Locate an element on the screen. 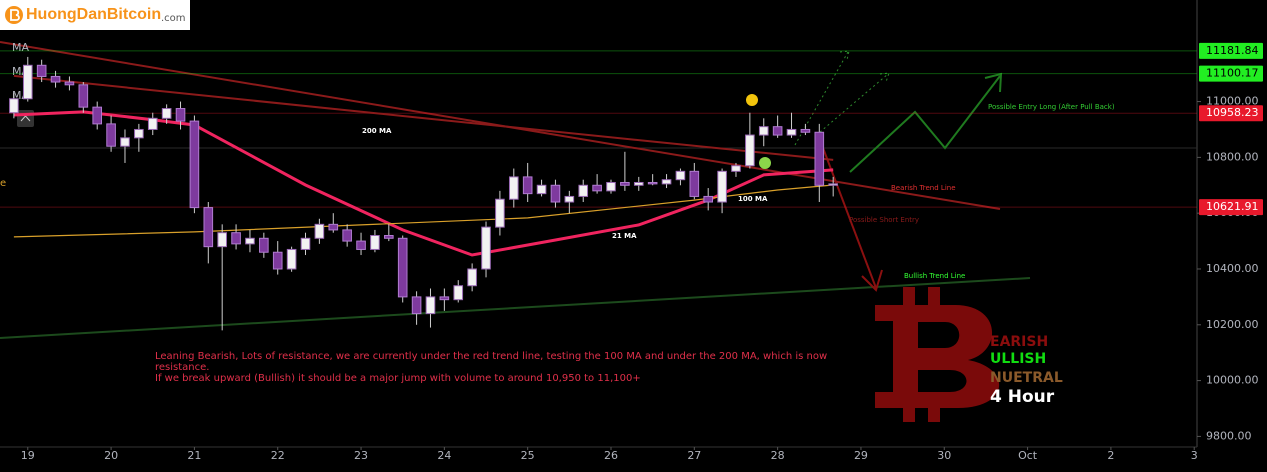 The image size is (1267, 472). legend-label: 4 Hour is located at coordinates (1022, 397).